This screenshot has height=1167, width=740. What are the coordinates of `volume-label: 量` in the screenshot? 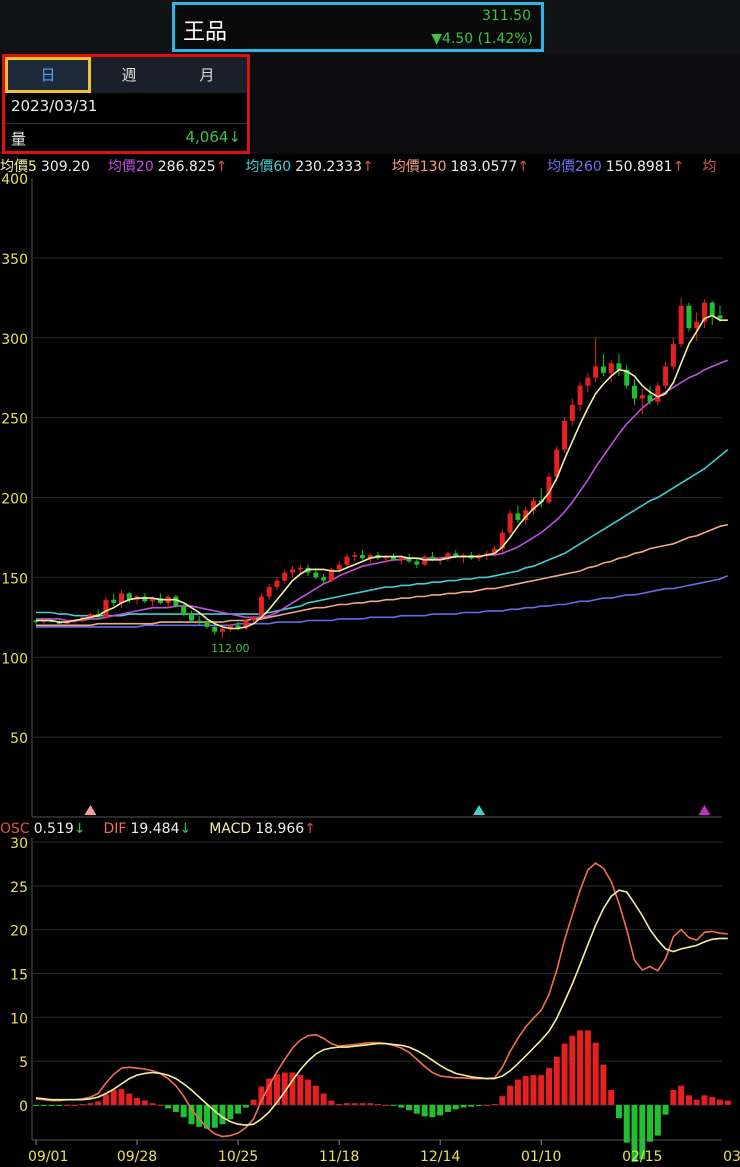 It's located at (19, 139).